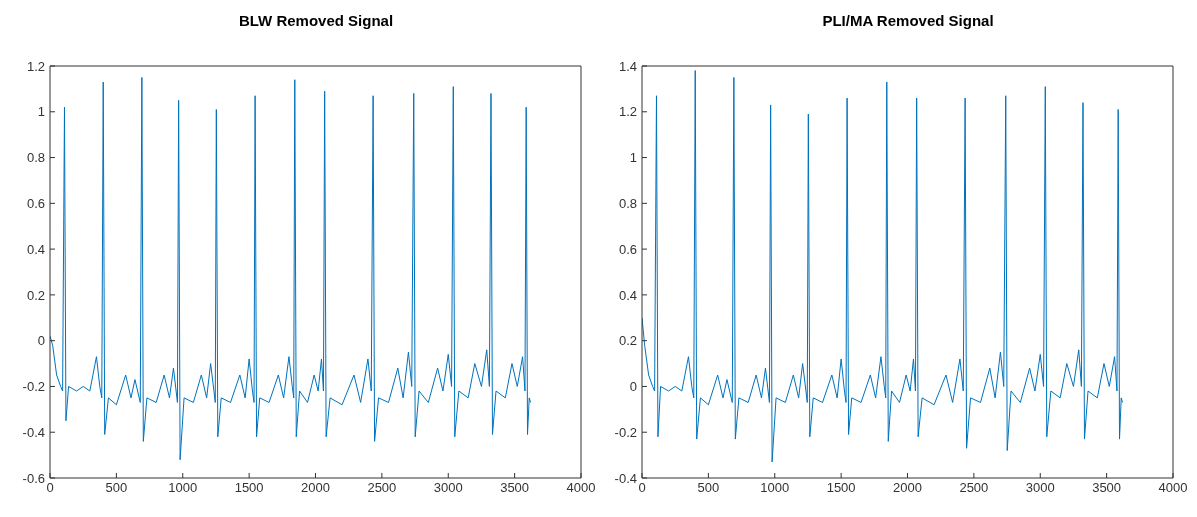  What do you see at coordinates (627, 66) in the screenshot?
I see `y-tick-label: 1.4` at bounding box center [627, 66].